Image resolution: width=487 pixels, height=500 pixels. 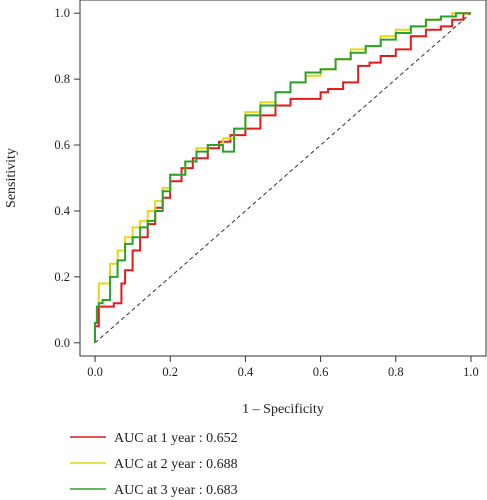 I want to click on legend-label-2: AUC at 2 year : 0.688, so click(x=176, y=464).